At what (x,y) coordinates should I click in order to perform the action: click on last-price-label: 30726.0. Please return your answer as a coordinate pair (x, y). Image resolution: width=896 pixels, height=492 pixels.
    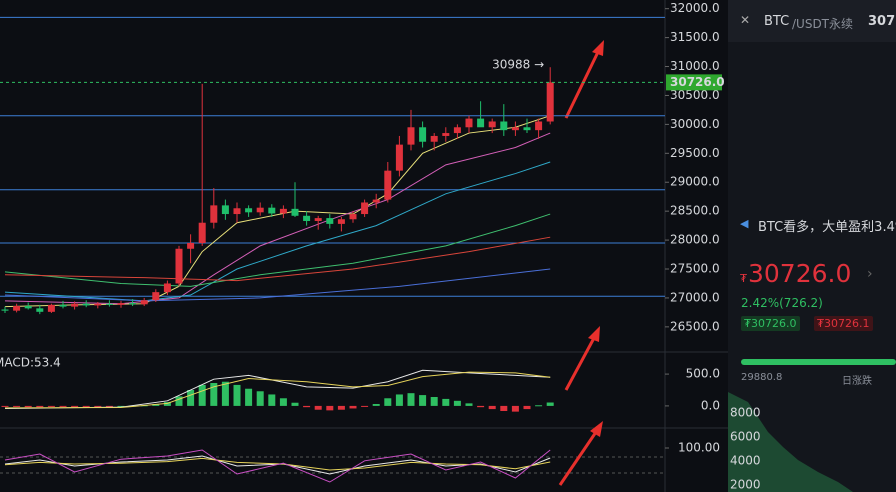
    Looking at the image, I should click on (697, 82).